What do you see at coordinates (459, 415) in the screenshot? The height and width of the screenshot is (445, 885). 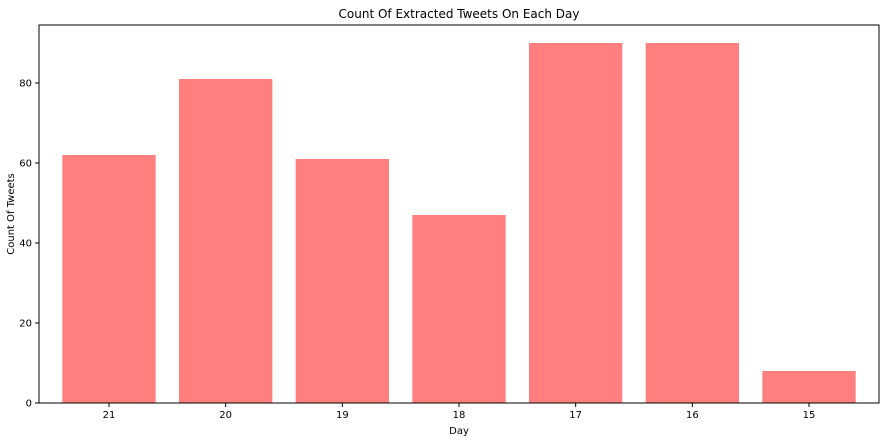 I see `x-tick-label-18: 18` at bounding box center [459, 415].